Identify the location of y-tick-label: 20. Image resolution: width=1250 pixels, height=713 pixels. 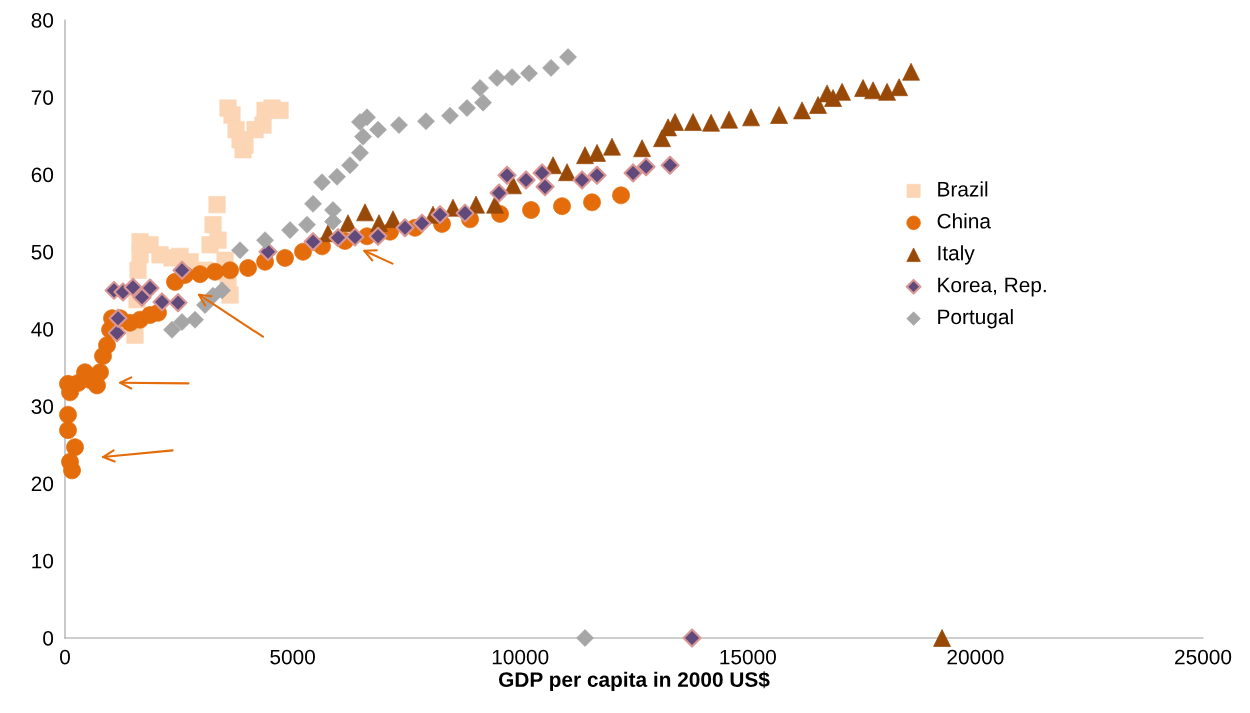
(42, 484).